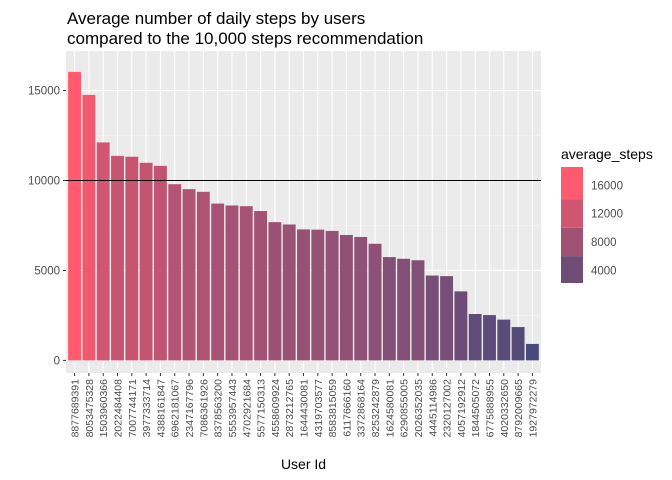 This screenshot has height=480, width=672. Describe the element at coordinates (533, 408) in the screenshot. I see `x-tick-label-1927972279: 1927972279` at that location.